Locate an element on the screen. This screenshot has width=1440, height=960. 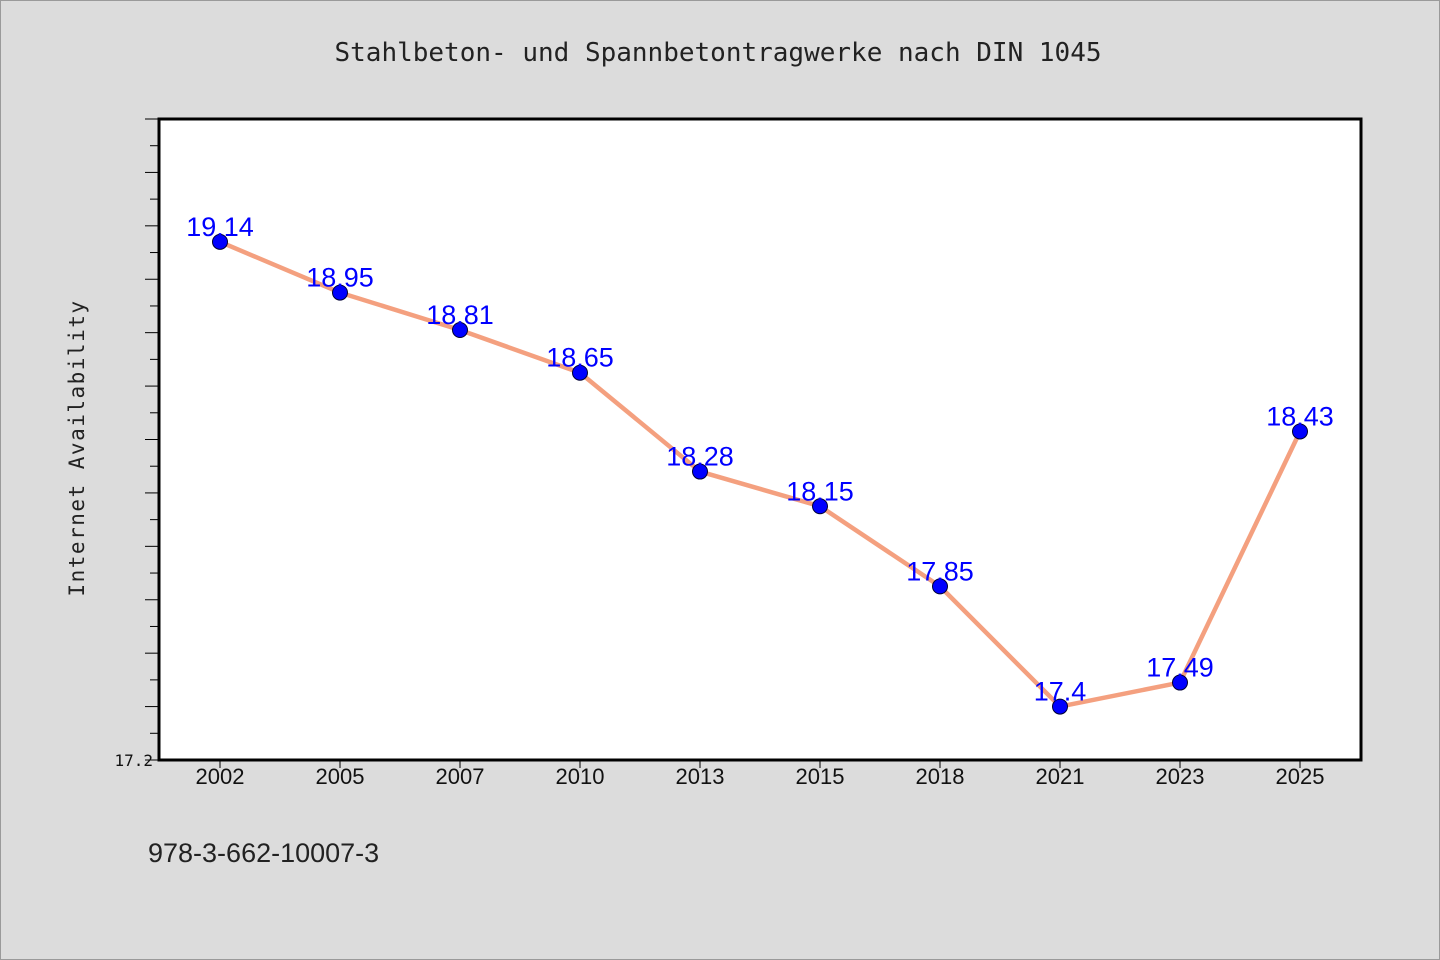
y-axis-tick-labels: 17.2 is located at coordinates (133, 760).